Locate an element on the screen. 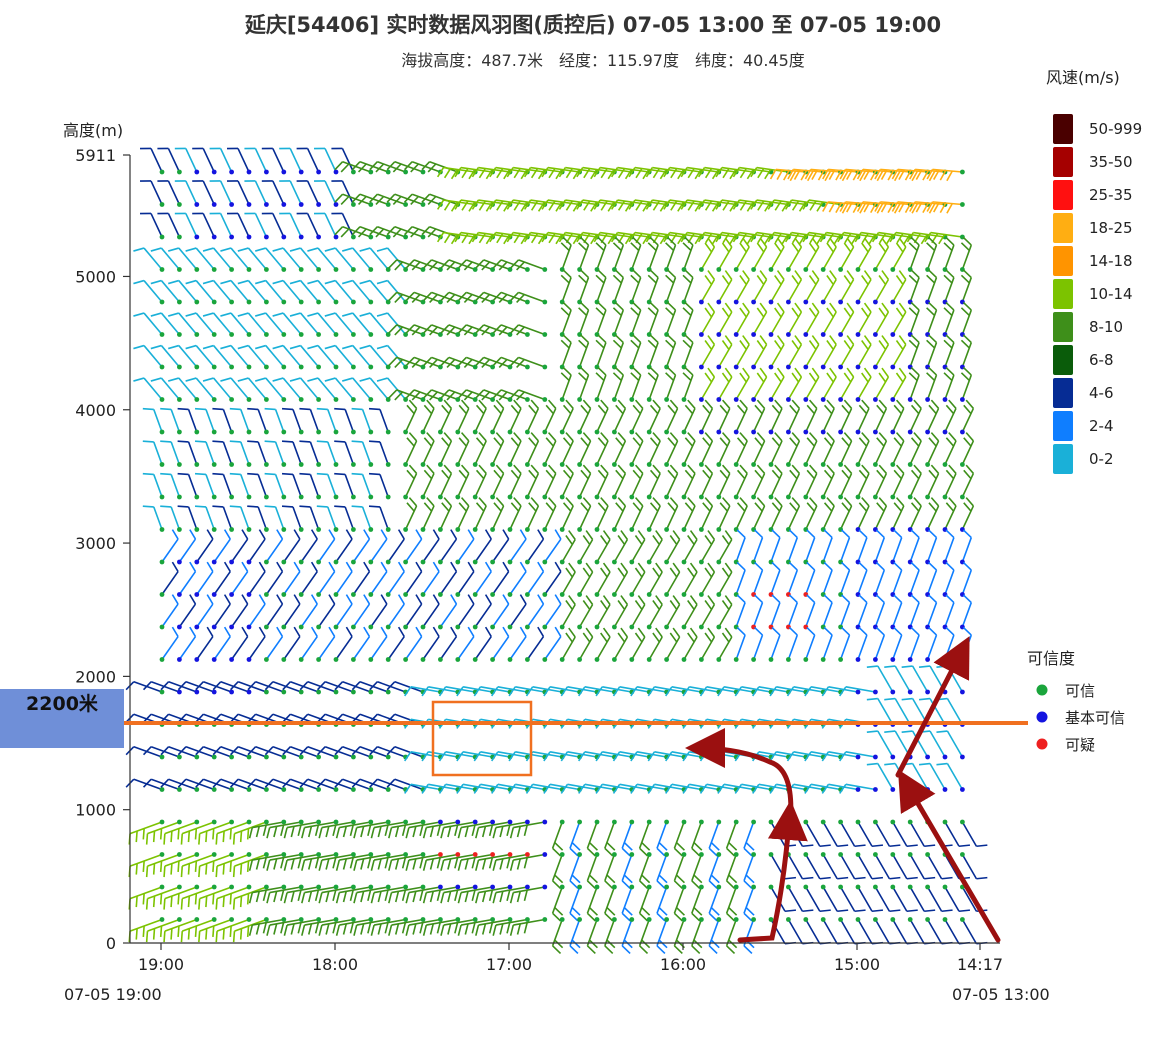 Image resolution: width=1161 pixels, height=1037 pixels. y-tick-label: 2000 is located at coordinates (95, 676).